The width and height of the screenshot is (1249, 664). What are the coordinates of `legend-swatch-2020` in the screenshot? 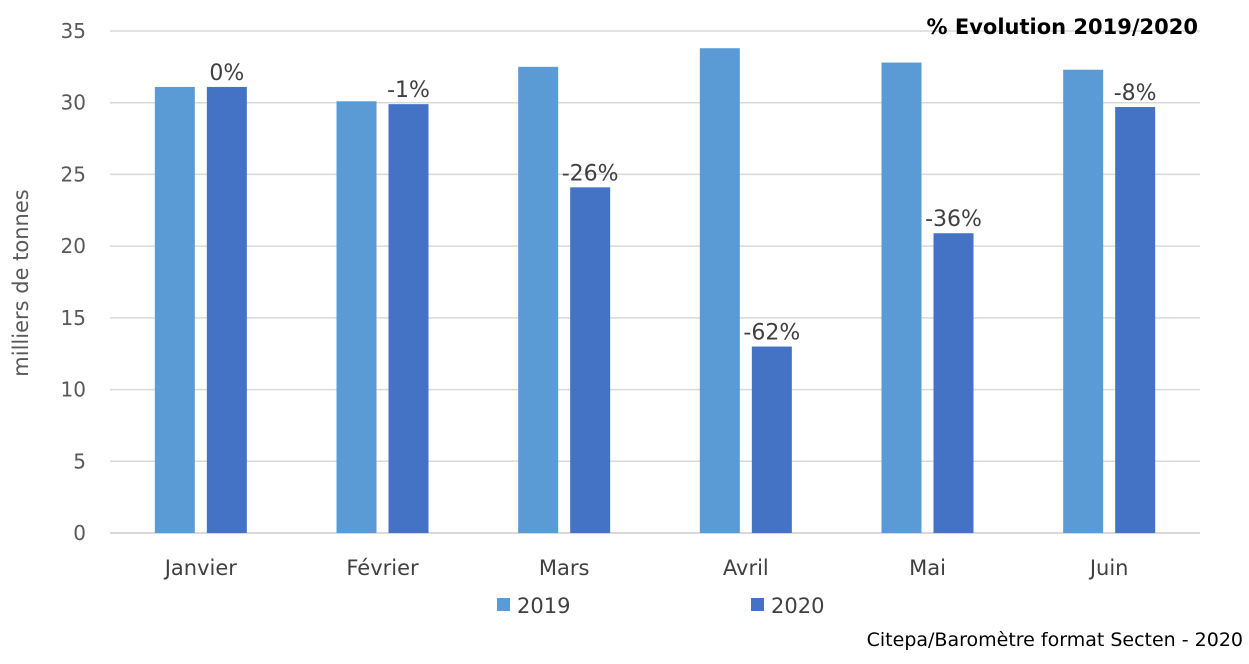 It's located at (757, 604).